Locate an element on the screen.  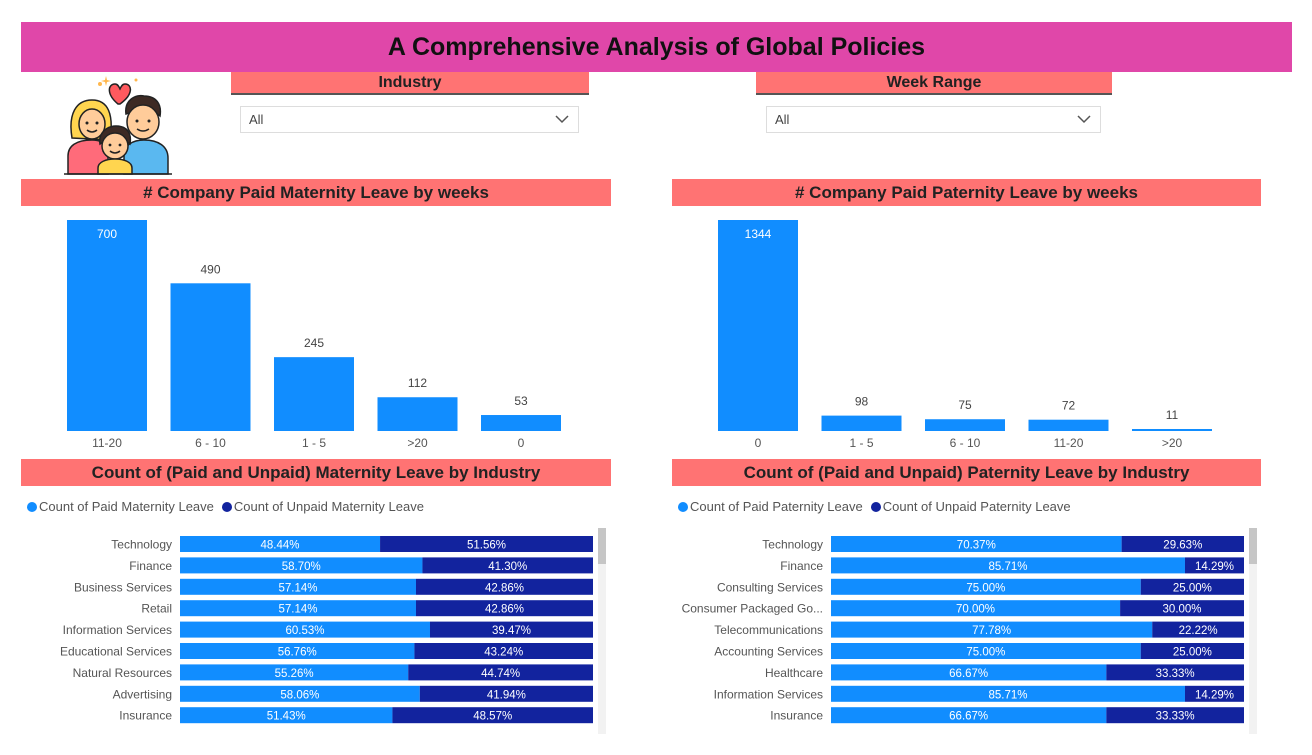
industry-dropdown: All is located at coordinates (409, 119).